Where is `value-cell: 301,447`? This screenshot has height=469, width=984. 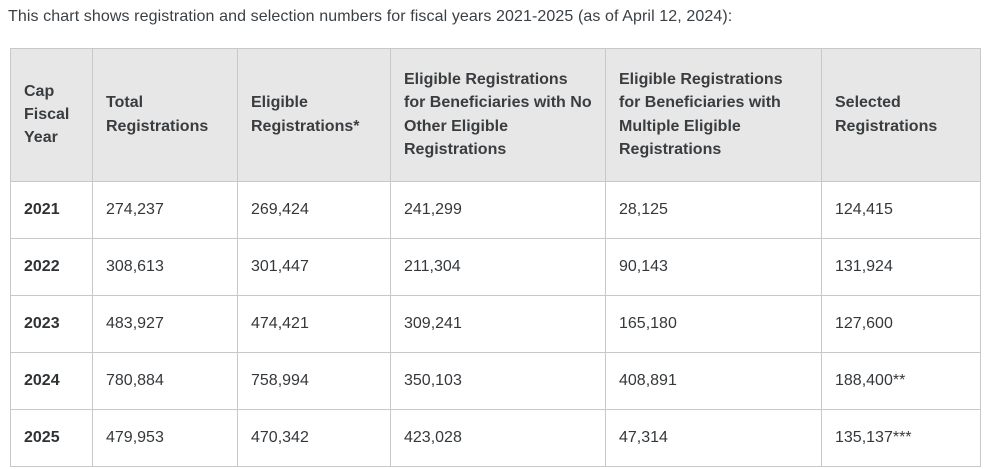 value-cell: 301,447 is located at coordinates (314, 266).